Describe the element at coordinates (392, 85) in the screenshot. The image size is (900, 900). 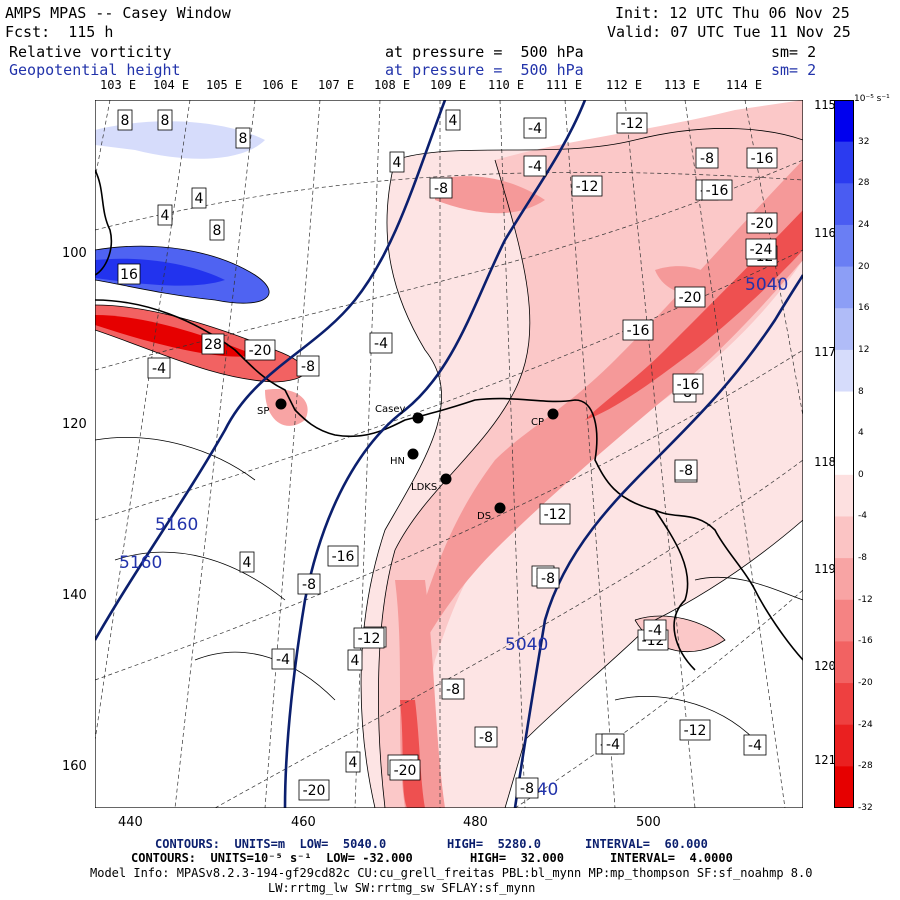
I see `top-lon-label: 108 E` at that location.